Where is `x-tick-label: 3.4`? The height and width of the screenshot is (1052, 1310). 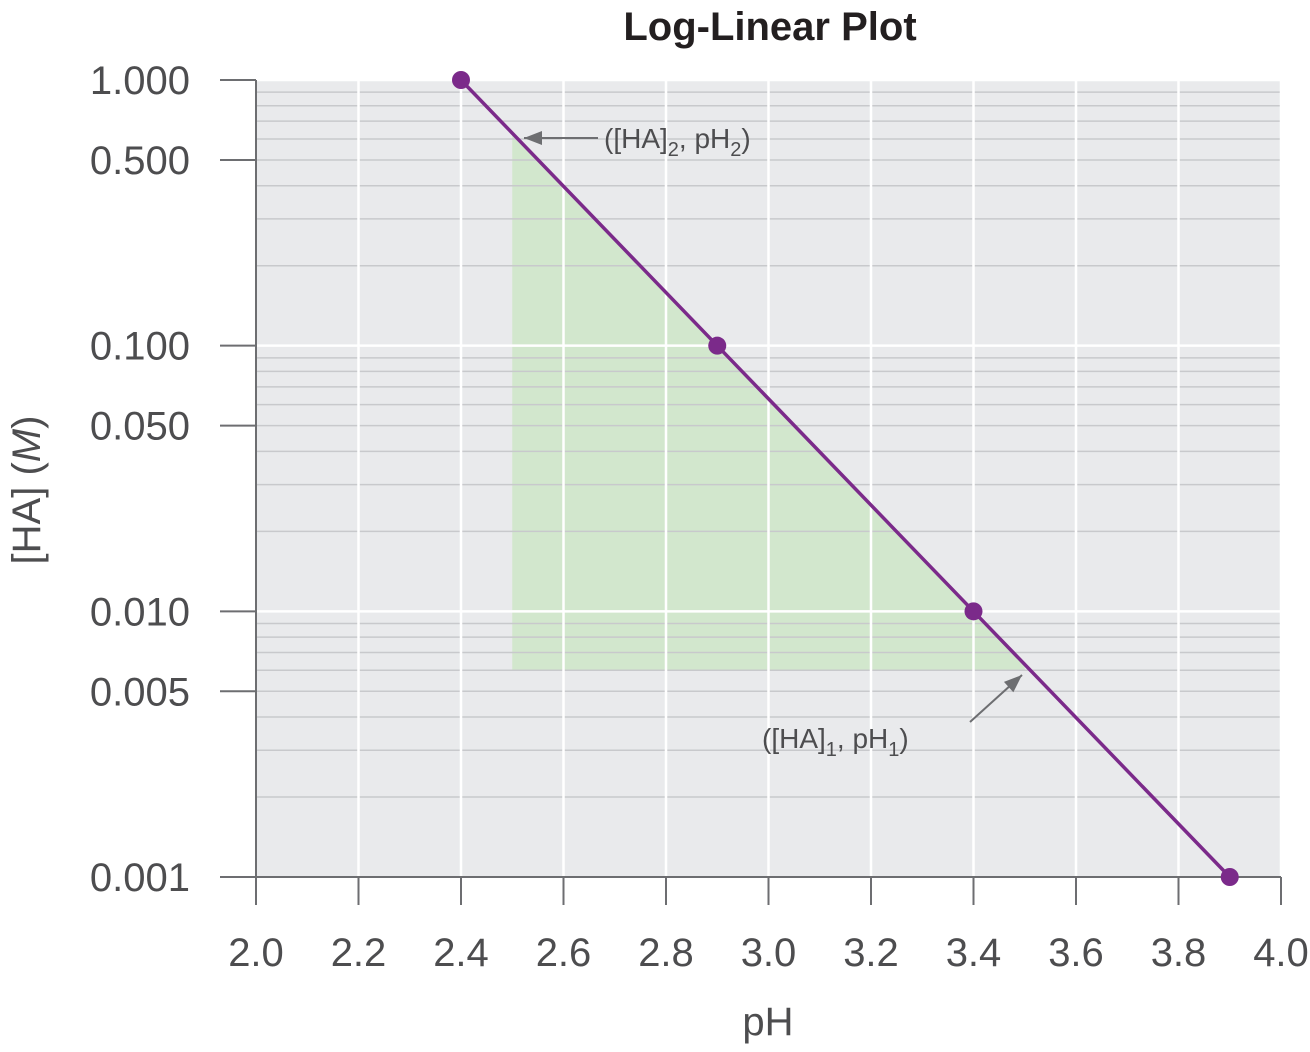
x-tick-label: 3.4 is located at coordinates (974, 953).